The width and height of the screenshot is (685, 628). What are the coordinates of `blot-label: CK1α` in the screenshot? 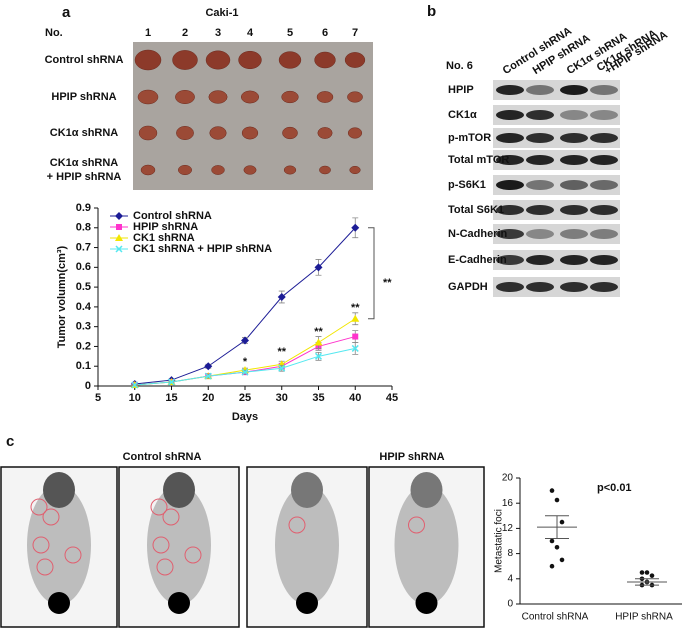 It's located at (462, 115).